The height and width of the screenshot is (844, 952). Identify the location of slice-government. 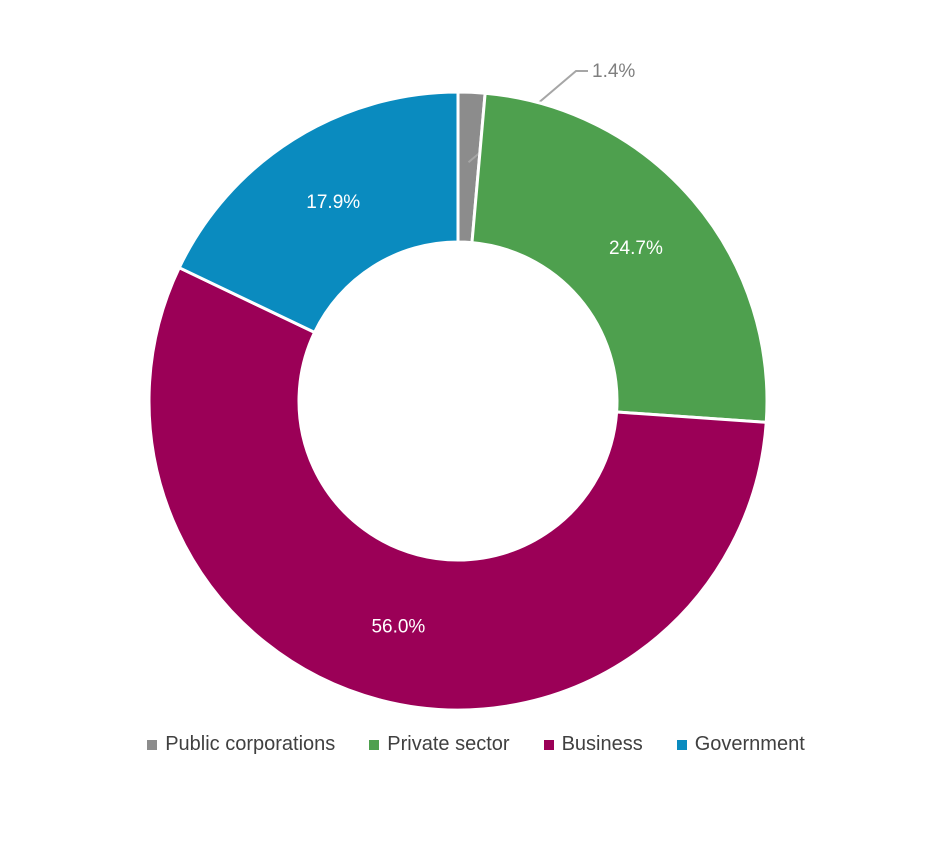
(318, 212).